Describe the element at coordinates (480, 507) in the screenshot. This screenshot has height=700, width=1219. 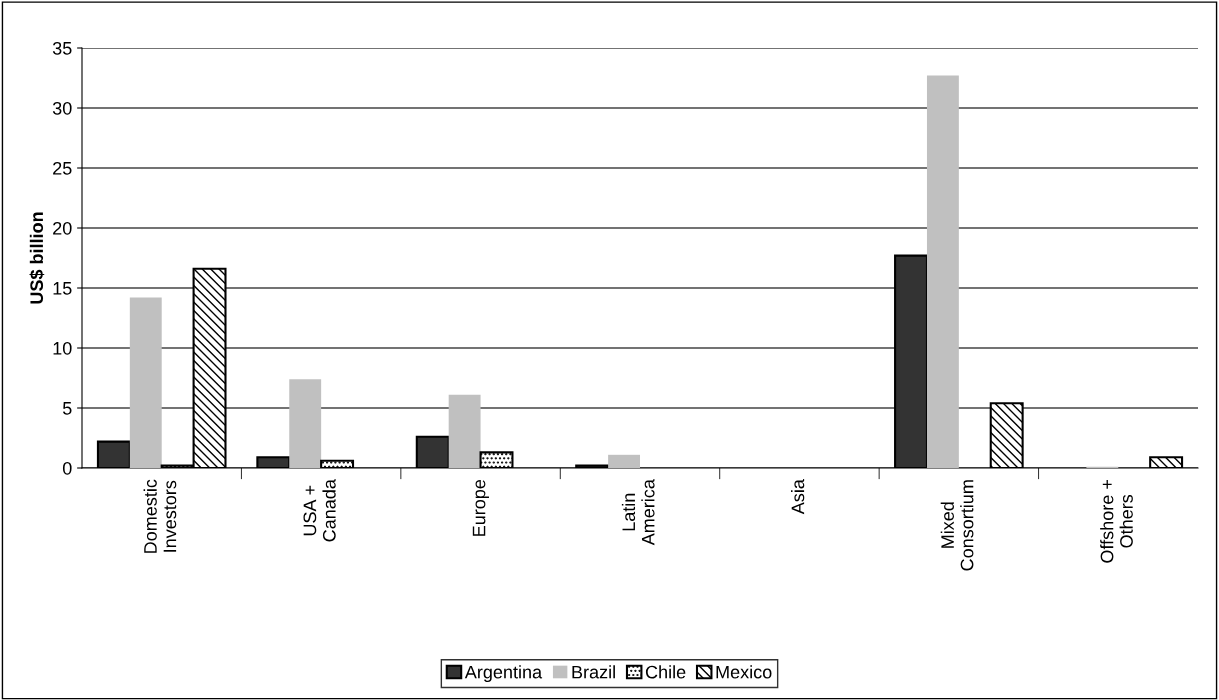
I see `x-tick-label: Europe` at that location.